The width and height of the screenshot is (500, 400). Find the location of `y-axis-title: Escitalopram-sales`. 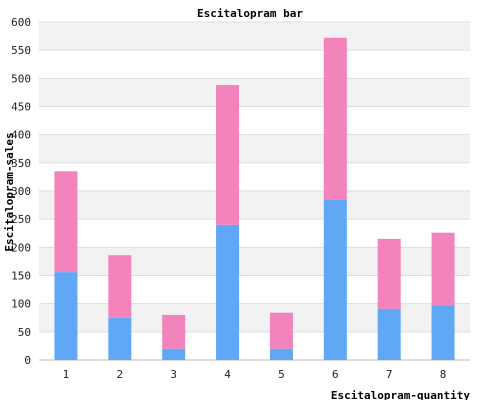

y-axis-title: Escitalopram-sales is located at coordinates (9, 191).